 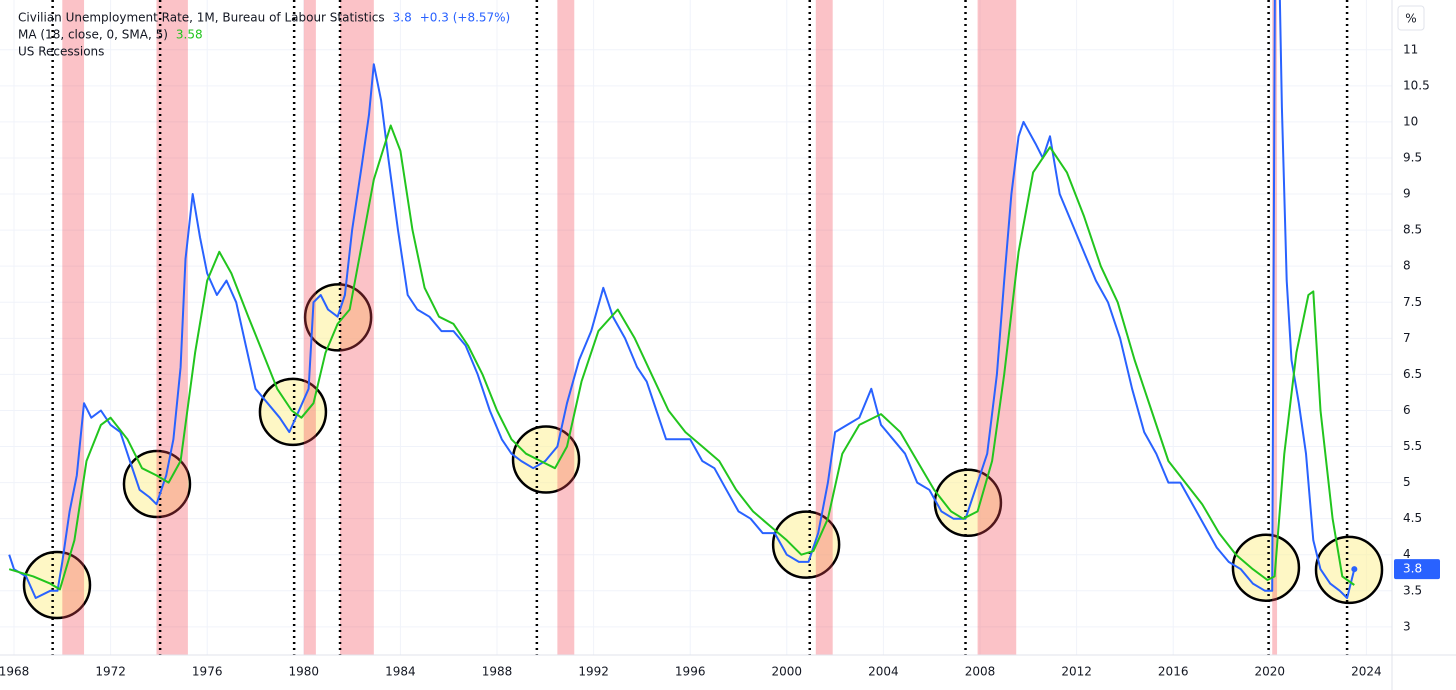 What do you see at coordinates (1076, 672) in the screenshot?
I see `x-tick-label: 2012` at bounding box center [1076, 672].